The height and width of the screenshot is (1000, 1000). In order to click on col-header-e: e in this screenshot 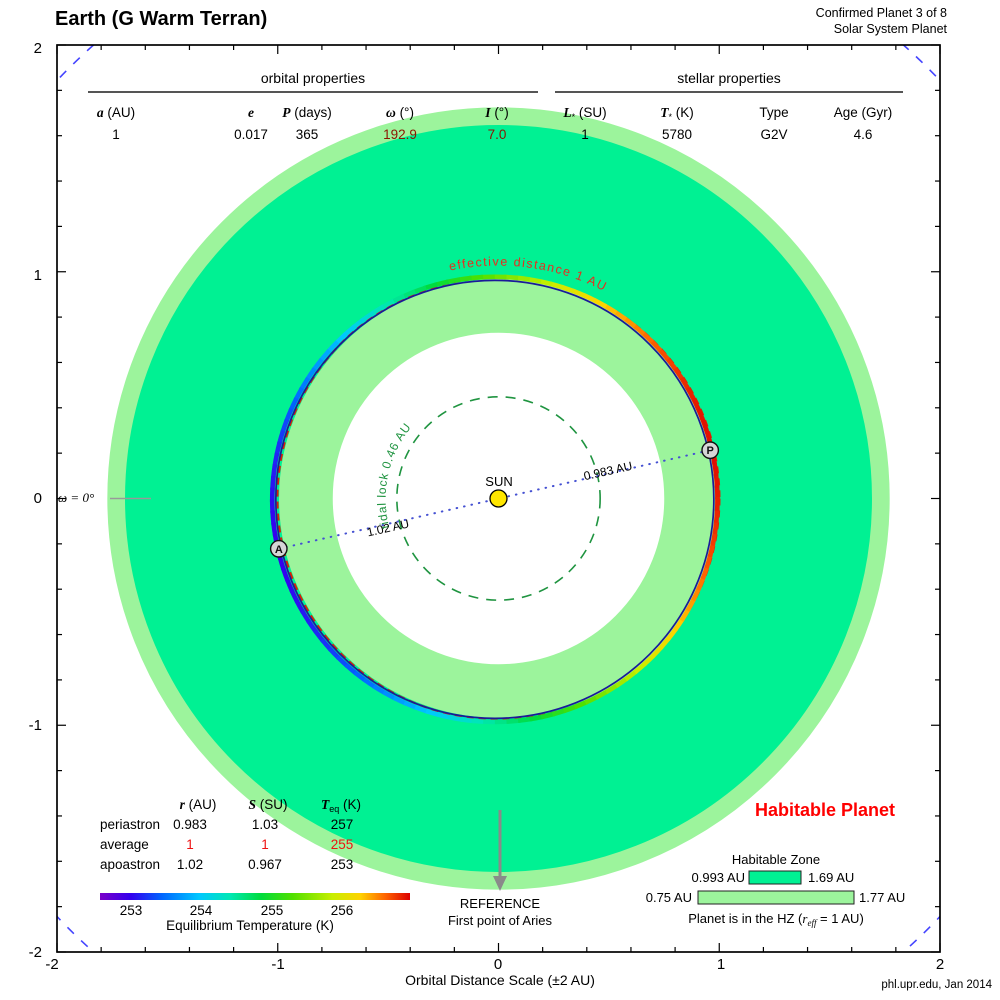, I will do `click(251, 112)`.